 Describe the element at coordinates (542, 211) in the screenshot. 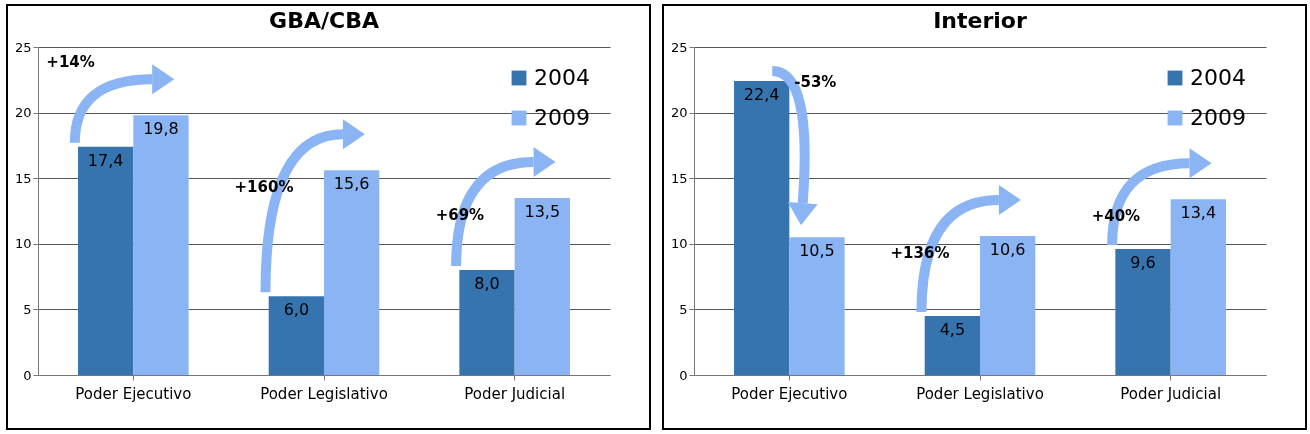

I see `data-label: 13,5` at that location.